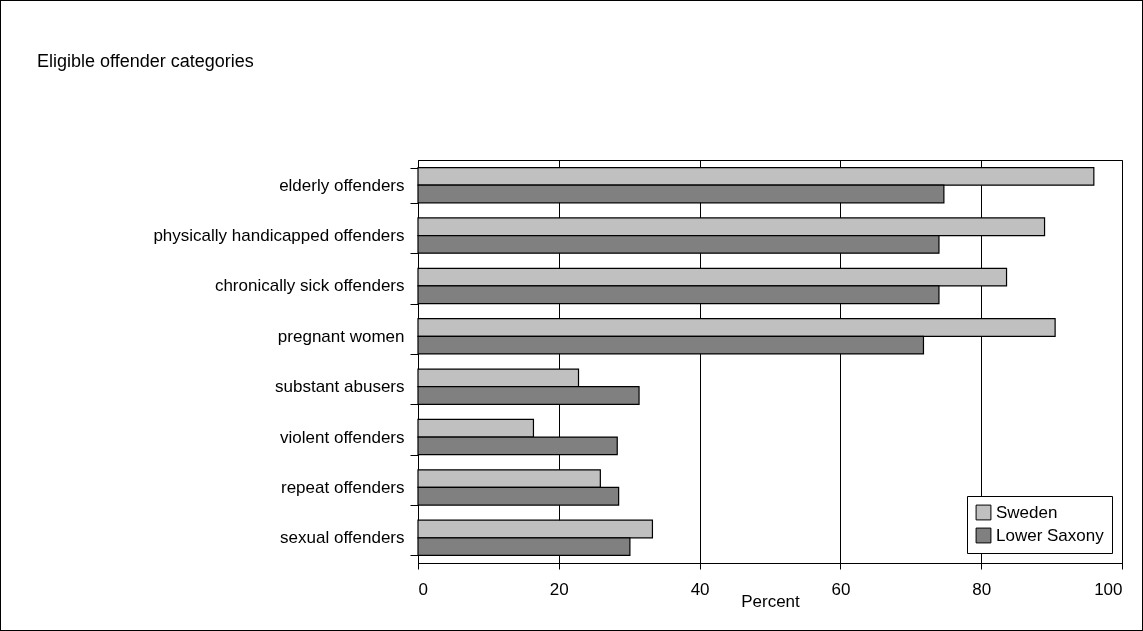  Describe the element at coordinates (559, 589) in the screenshot. I see `x-tick-label: 20` at that location.